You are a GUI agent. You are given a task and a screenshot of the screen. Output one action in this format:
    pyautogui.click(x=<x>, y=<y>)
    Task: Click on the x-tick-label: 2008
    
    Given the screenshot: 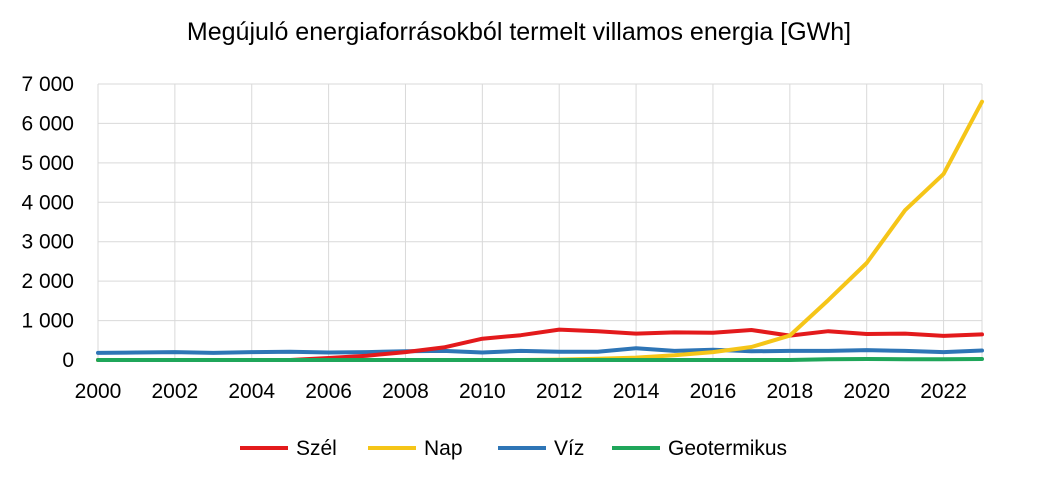 What is the action you would take?
    pyautogui.click(x=405, y=391)
    